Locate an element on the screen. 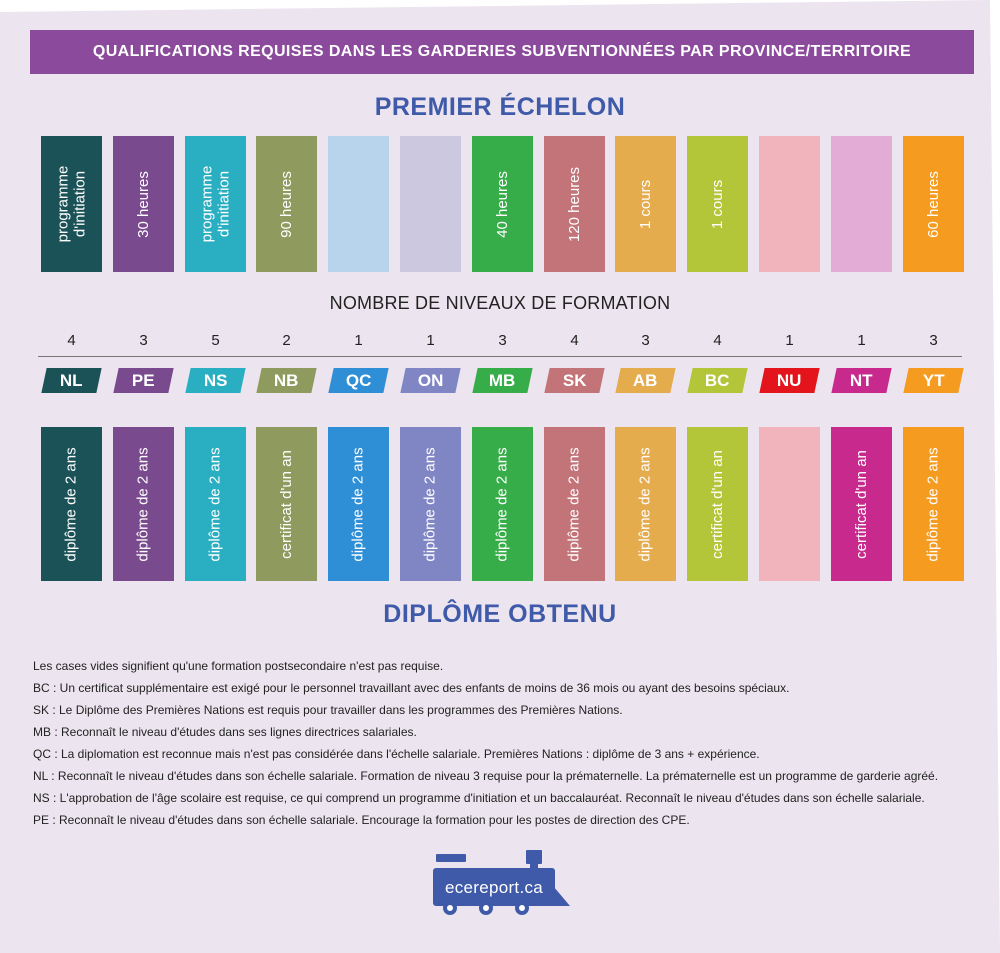 This screenshot has height=953, width=1000. entry-level-box: 40 heures is located at coordinates (502, 204).